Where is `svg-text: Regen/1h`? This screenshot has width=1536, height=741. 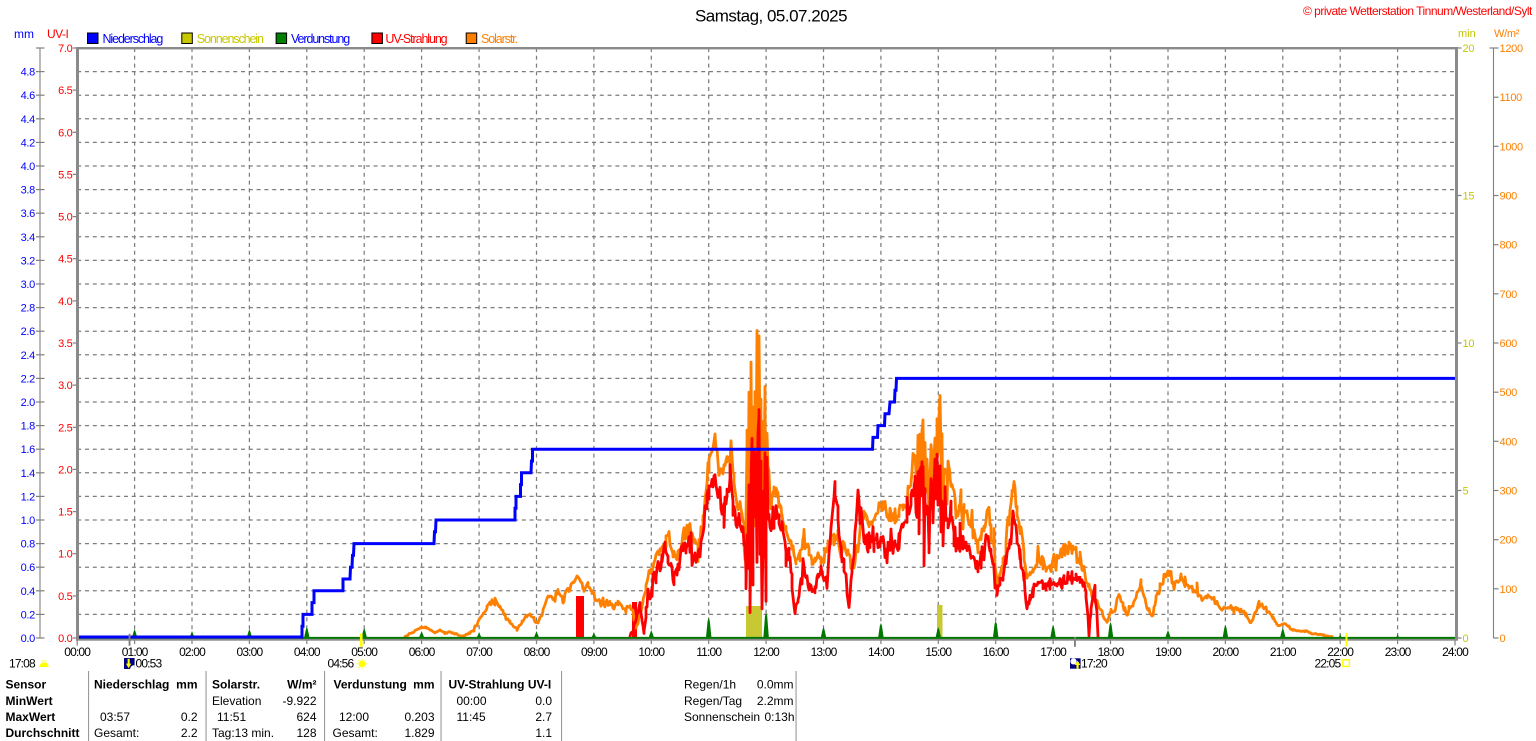
svg-text: Regen/1h is located at coordinates (710, 685).